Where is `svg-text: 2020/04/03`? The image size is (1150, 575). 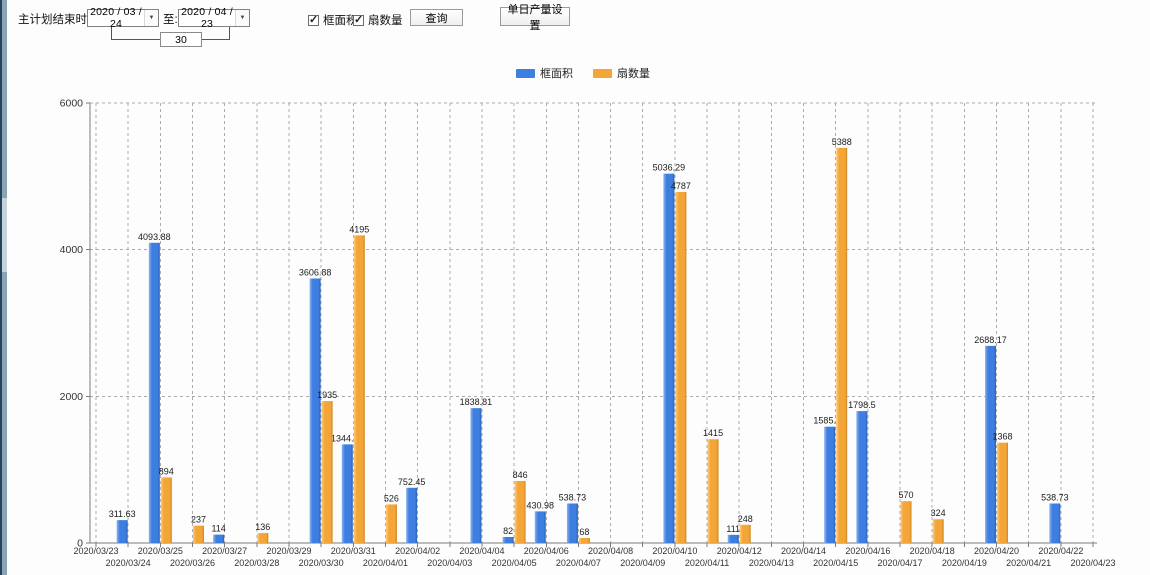 svg-text: 2020/04/03 is located at coordinates (449, 563).